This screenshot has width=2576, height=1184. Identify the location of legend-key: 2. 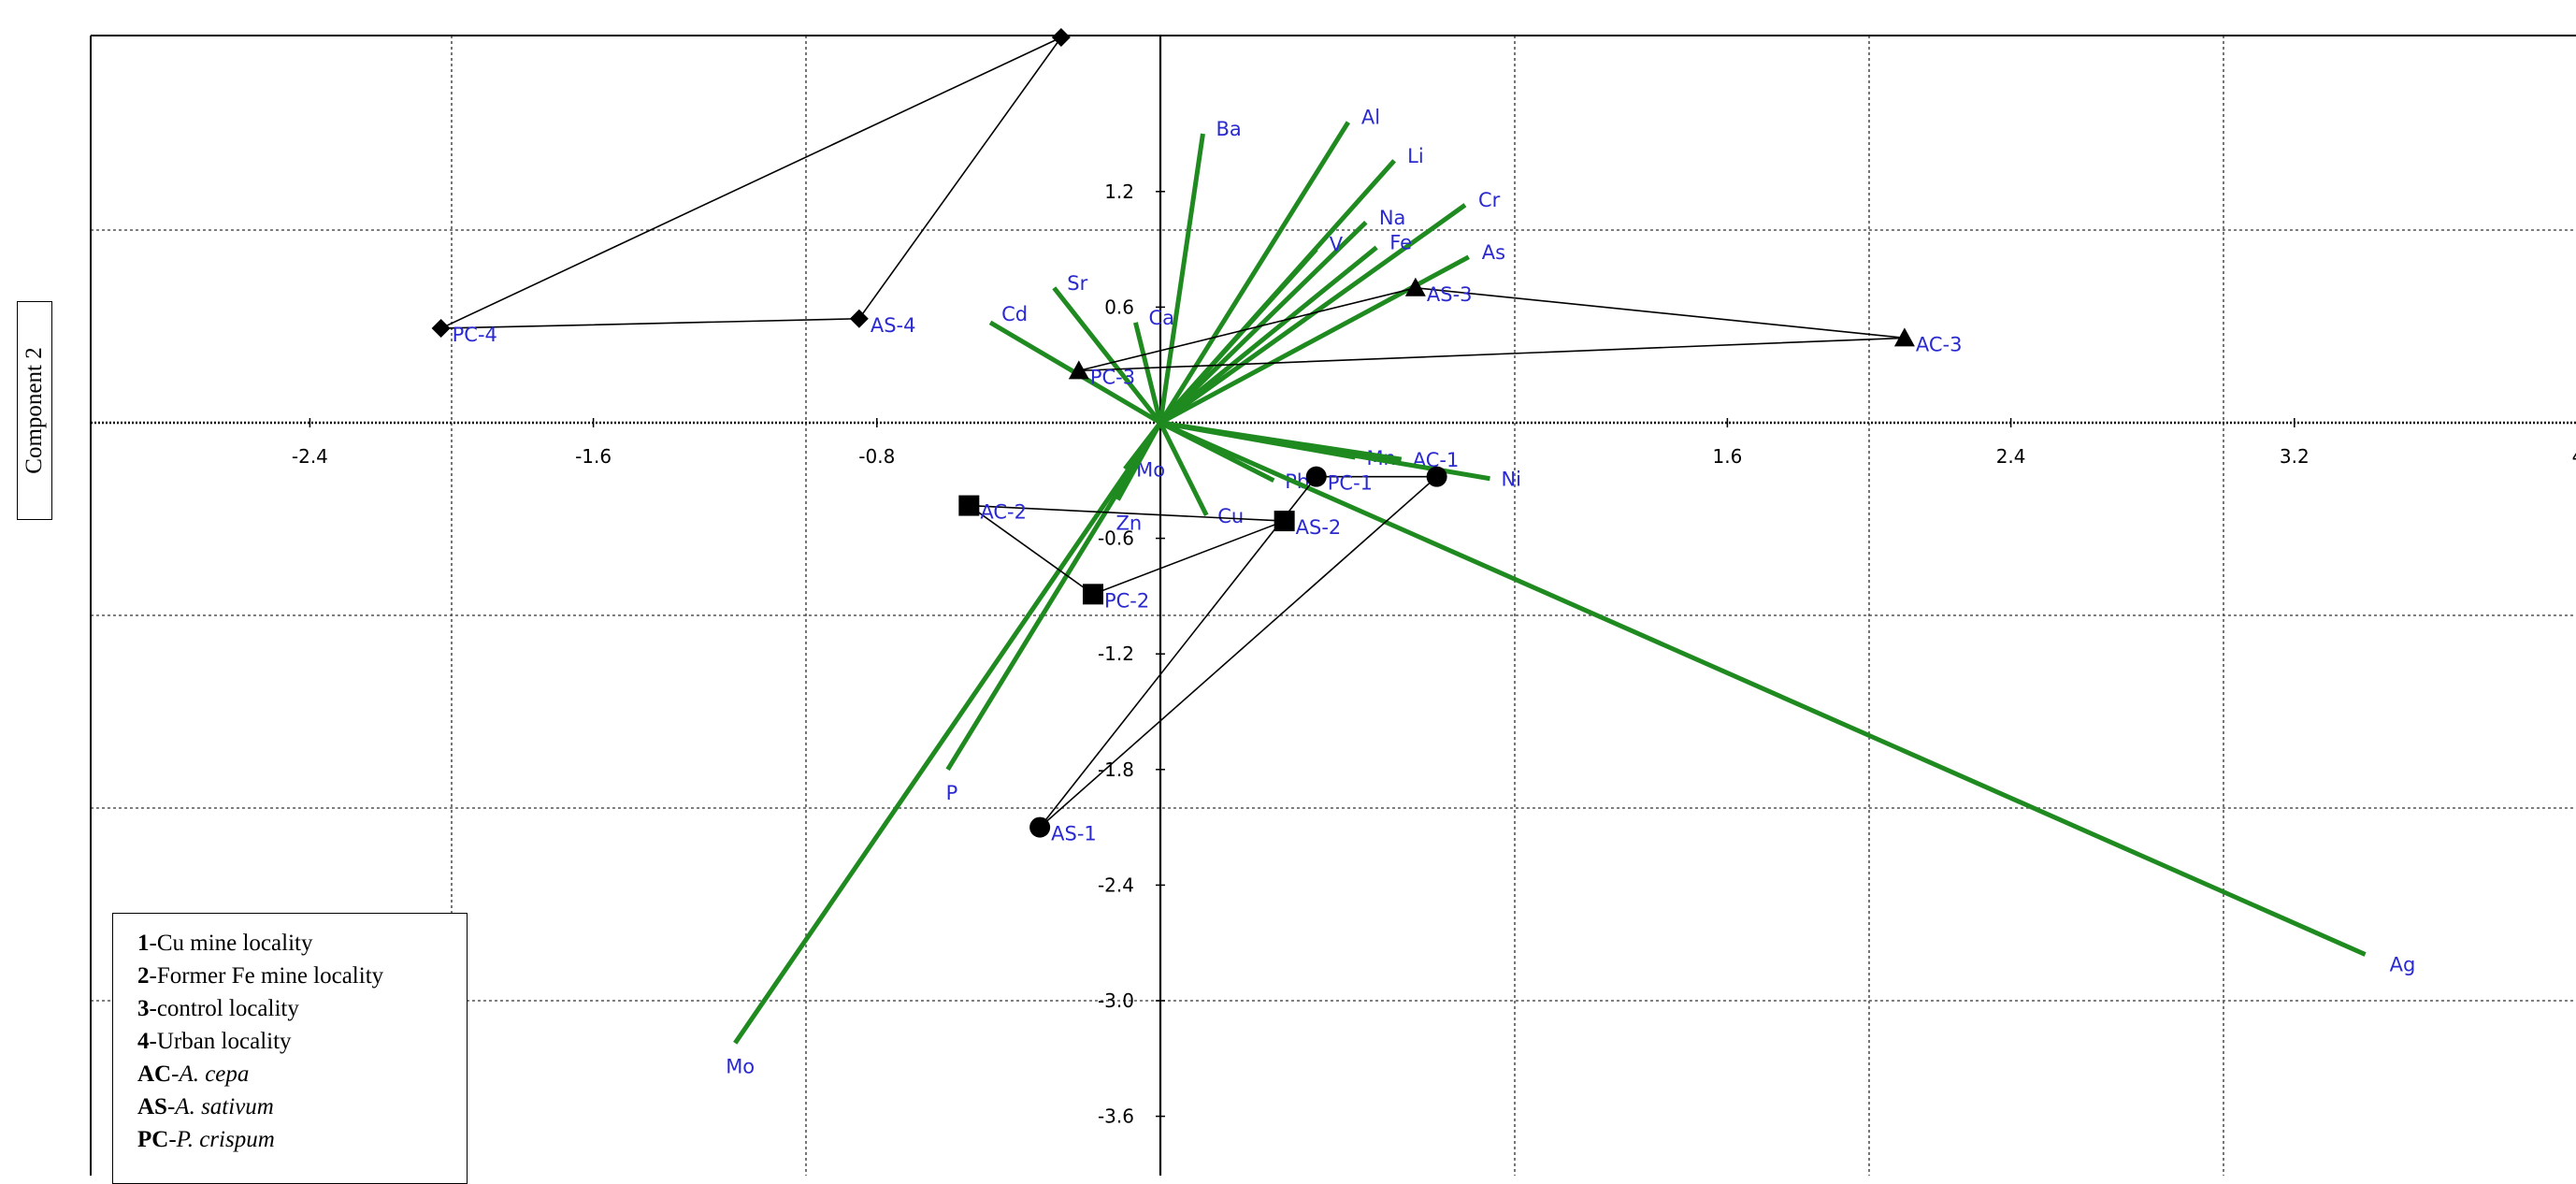
(144, 976).